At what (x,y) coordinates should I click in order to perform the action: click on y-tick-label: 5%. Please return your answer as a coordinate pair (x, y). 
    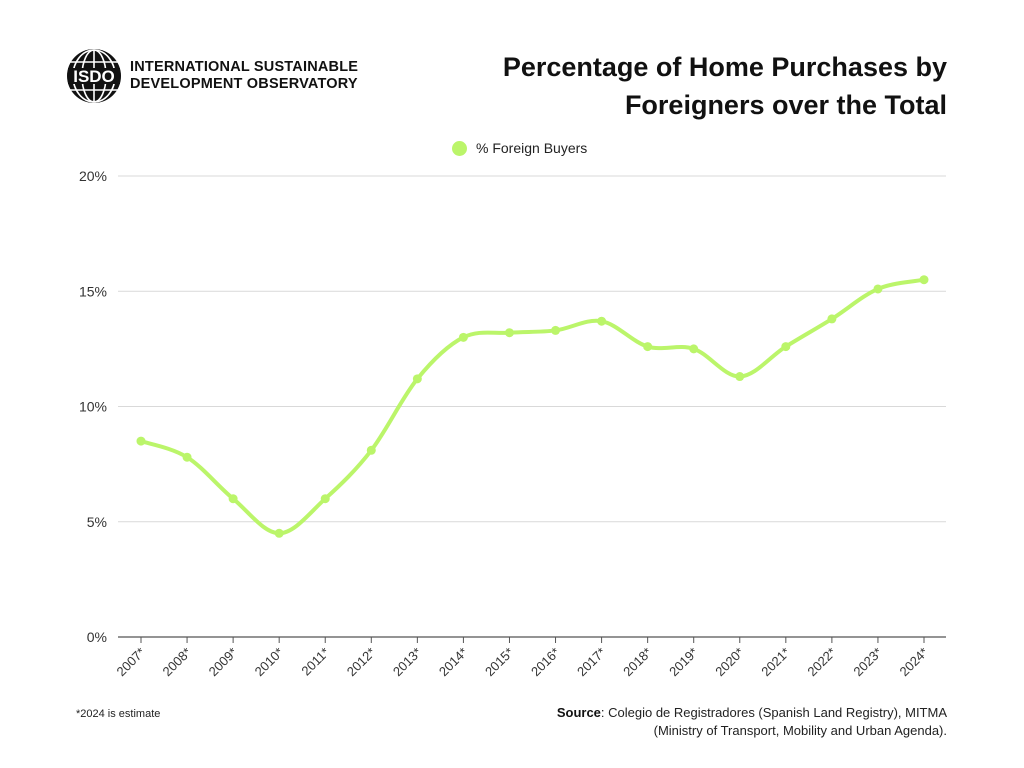
    Looking at the image, I should click on (97, 522).